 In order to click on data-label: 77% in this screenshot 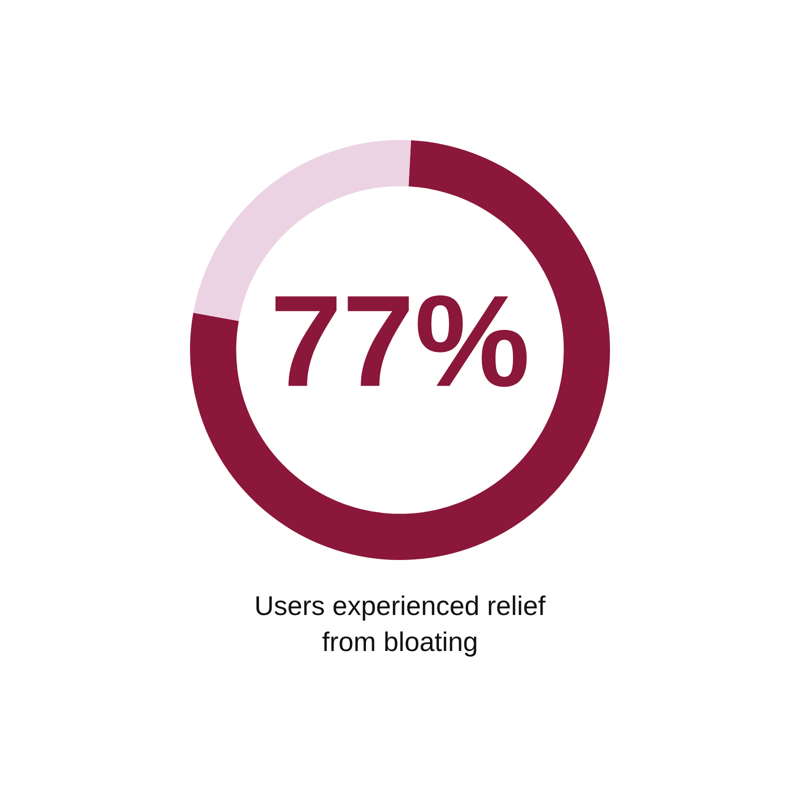, I will do `click(400, 341)`.